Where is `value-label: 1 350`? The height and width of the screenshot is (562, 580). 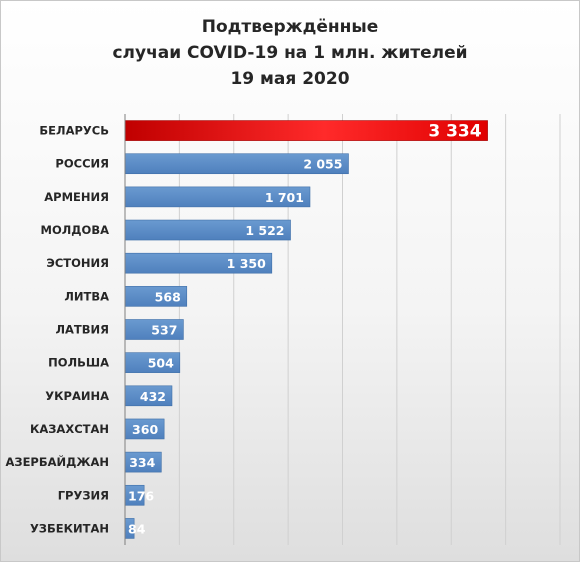 value-label: 1 350 is located at coordinates (246, 263).